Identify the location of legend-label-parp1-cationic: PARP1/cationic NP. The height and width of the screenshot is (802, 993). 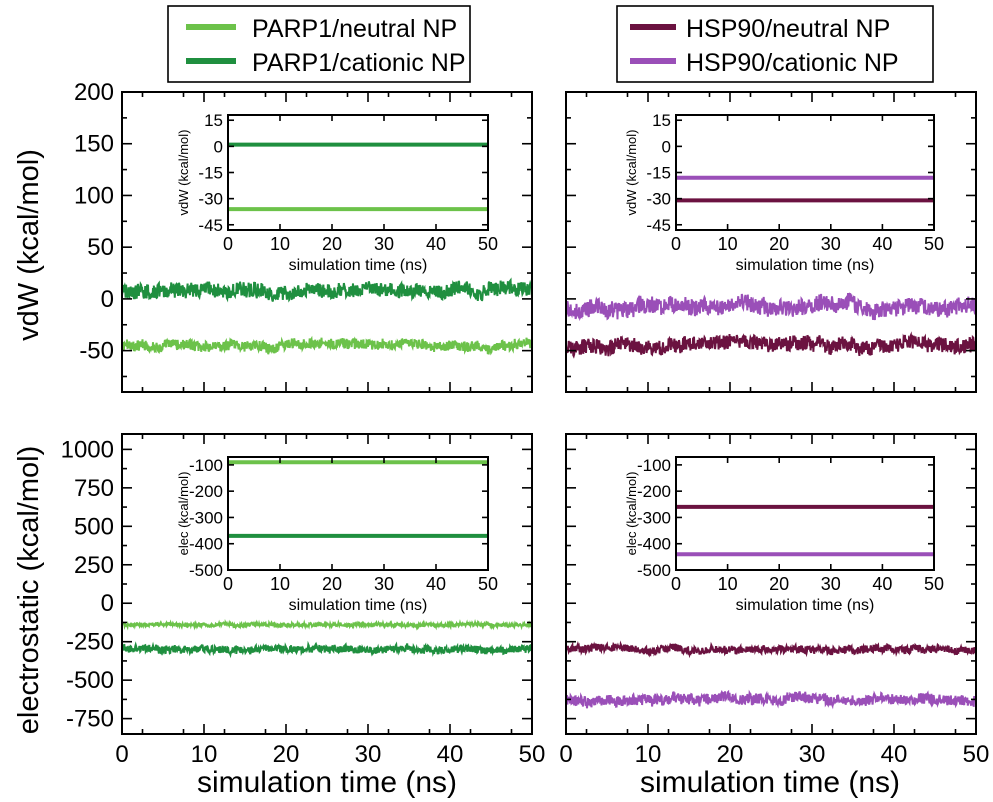
(359, 63).